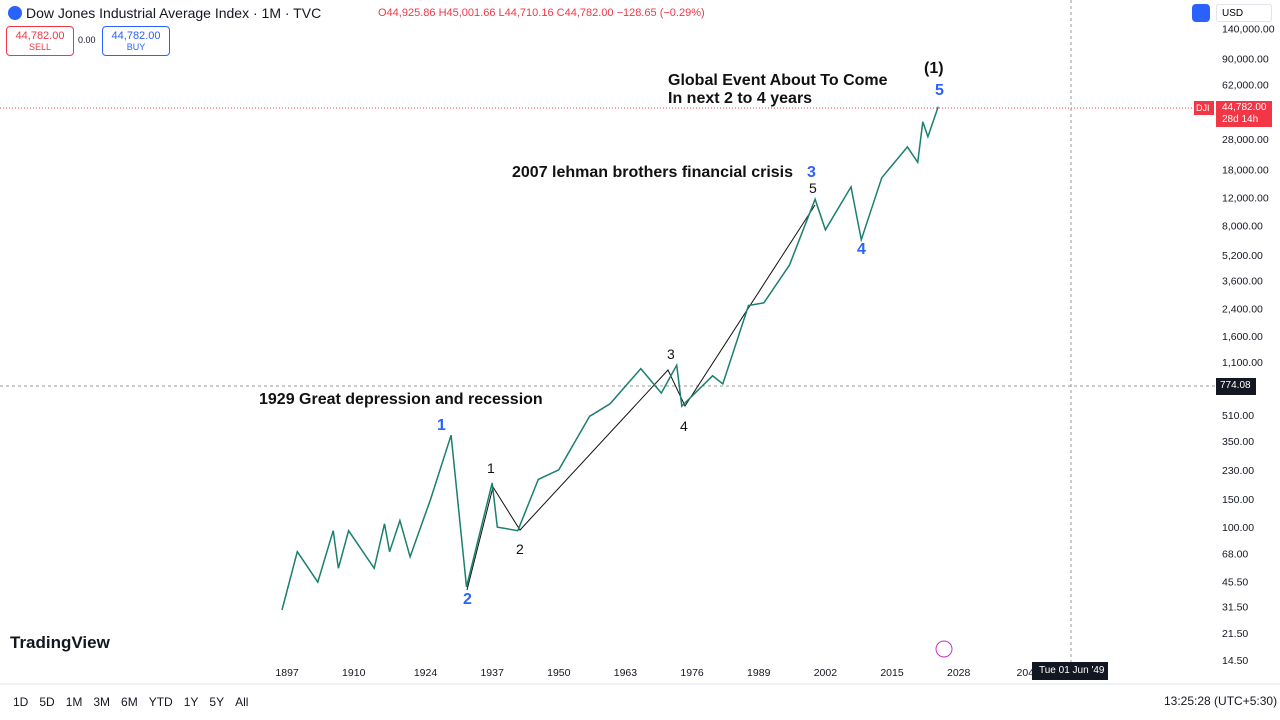 The height and width of the screenshot is (720, 1280). I want to click on wave-label: (1), so click(934, 68).